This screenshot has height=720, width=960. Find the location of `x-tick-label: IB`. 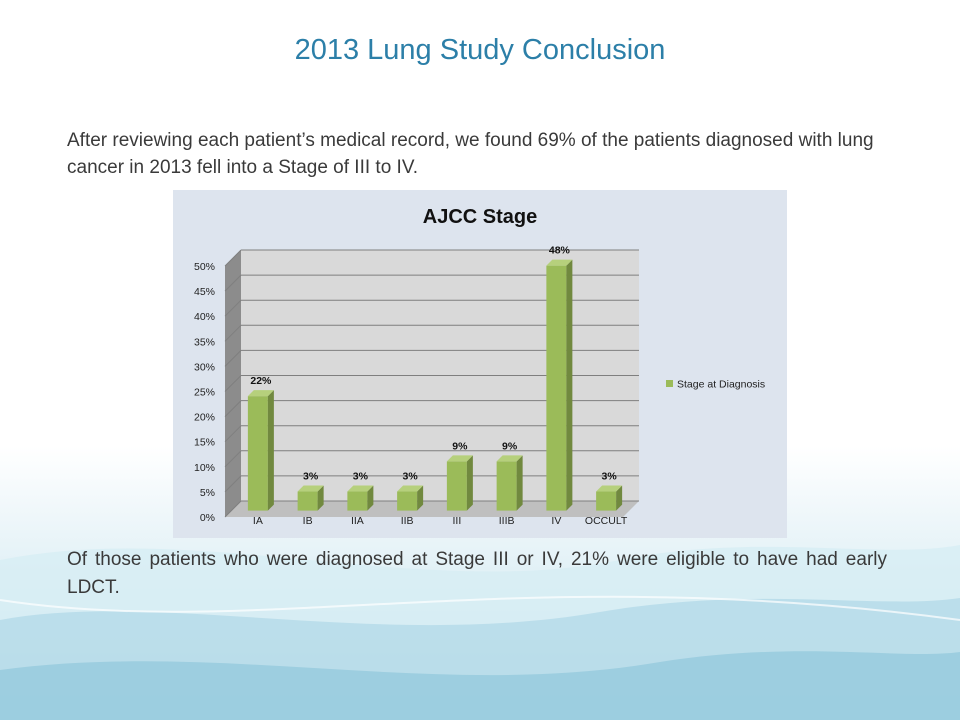

x-tick-label: IB is located at coordinates (308, 521).